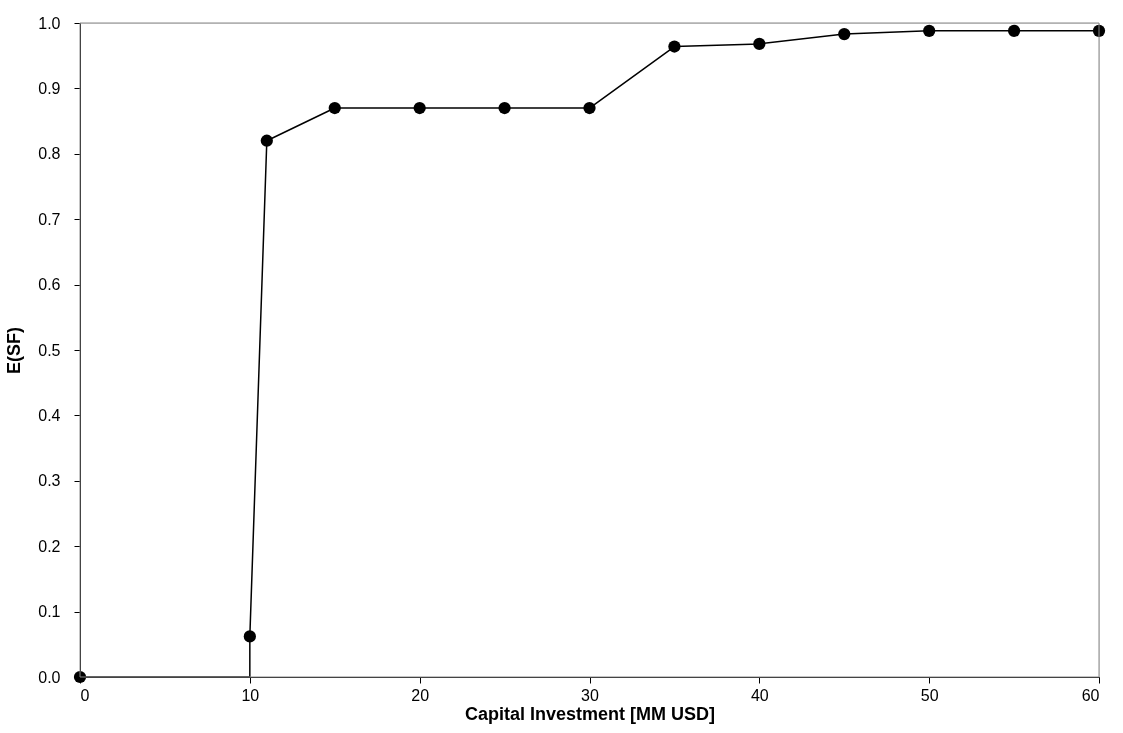 The width and height of the screenshot is (1123, 733). Describe the element at coordinates (85, 695) in the screenshot. I see `x-tick-label: 0` at that location.